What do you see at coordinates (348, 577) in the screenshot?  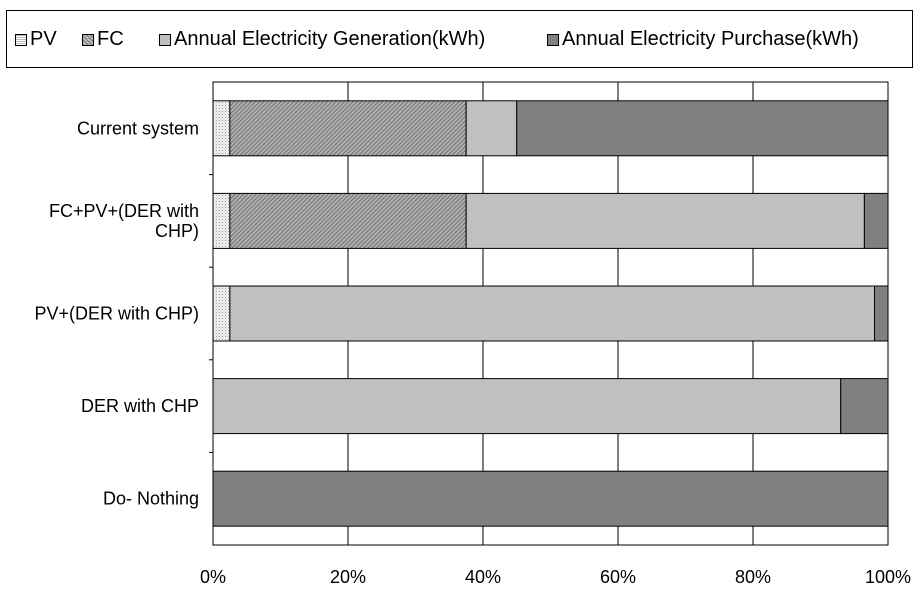 I see `x-tick-label: 20%` at bounding box center [348, 577].